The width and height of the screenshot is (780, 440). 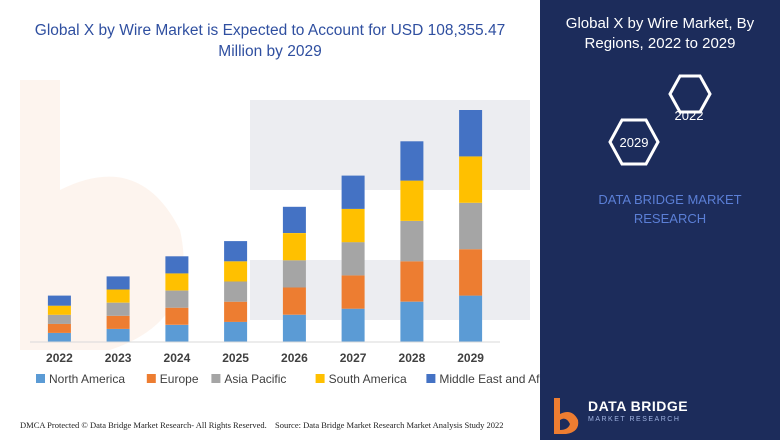 I want to click on x-tick-label: 2025, so click(x=235, y=358).